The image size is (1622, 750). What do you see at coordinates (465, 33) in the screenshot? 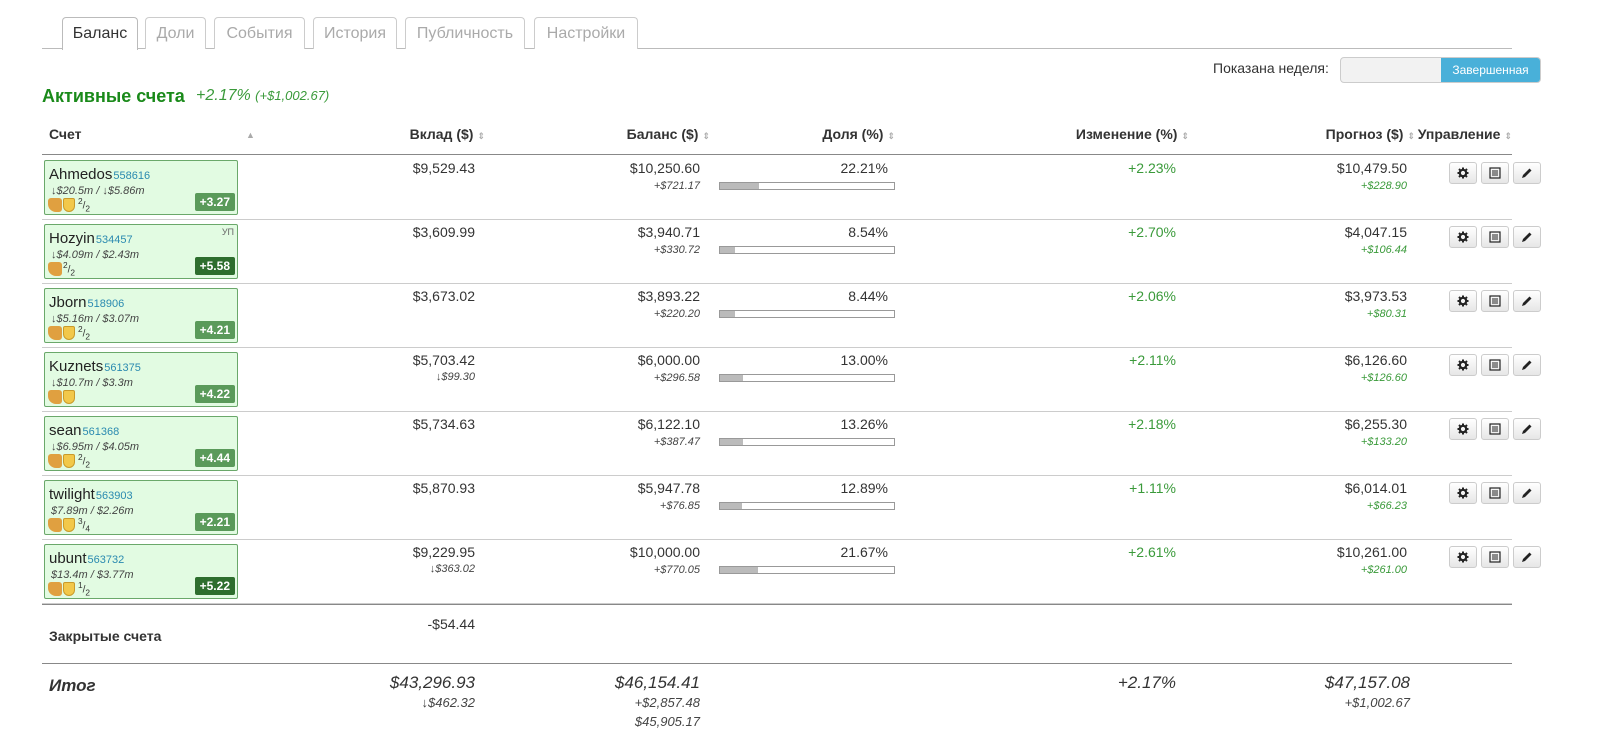
I see `tab-publicity: Публичность` at bounding box center [465, 33].